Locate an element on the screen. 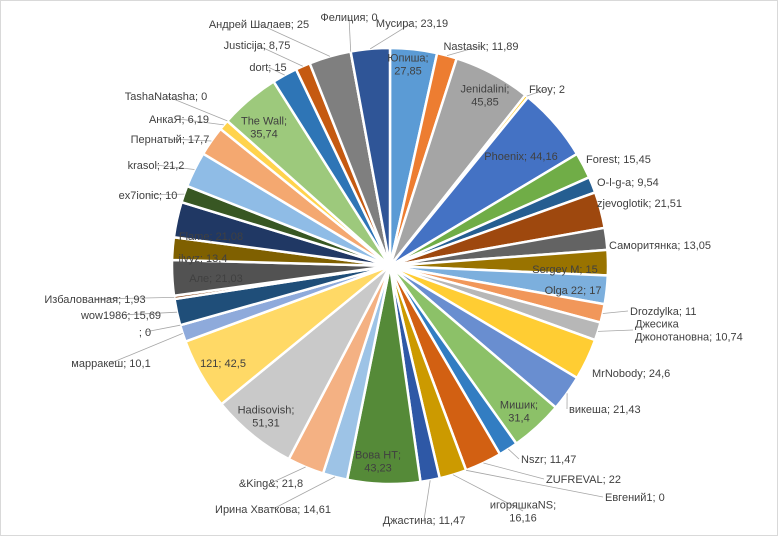 The width and height of the screenshot is (778, 537). leader-line-drozdylka is located at coordinates (615, 312).